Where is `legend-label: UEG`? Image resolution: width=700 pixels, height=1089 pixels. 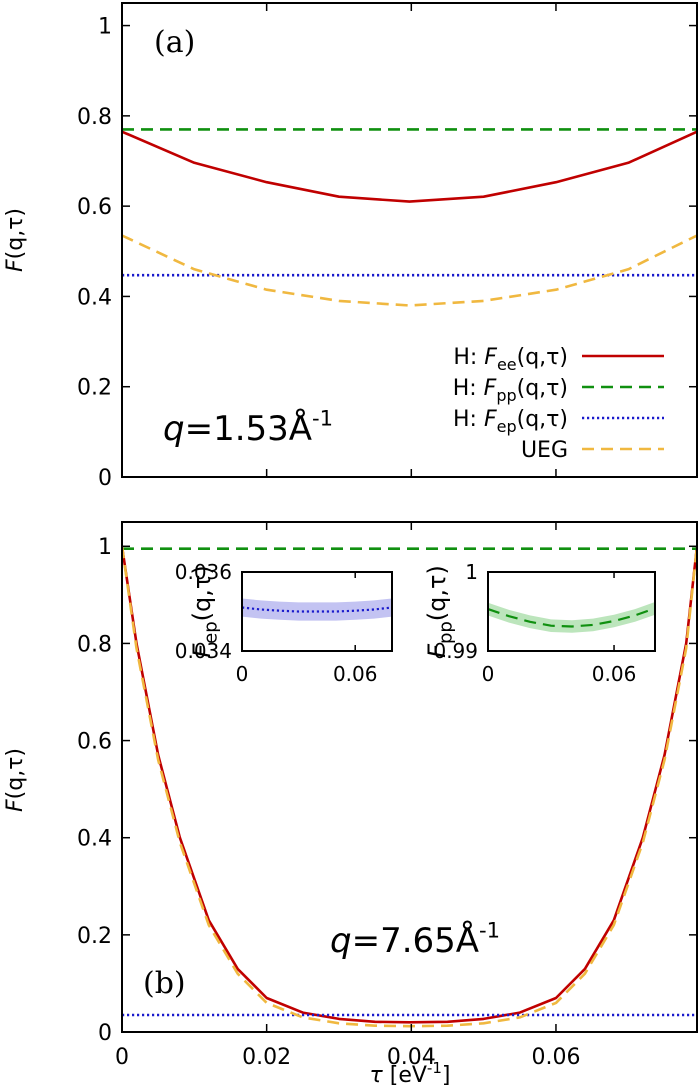 legend-label: UEG is located at coordinates (544, 450).